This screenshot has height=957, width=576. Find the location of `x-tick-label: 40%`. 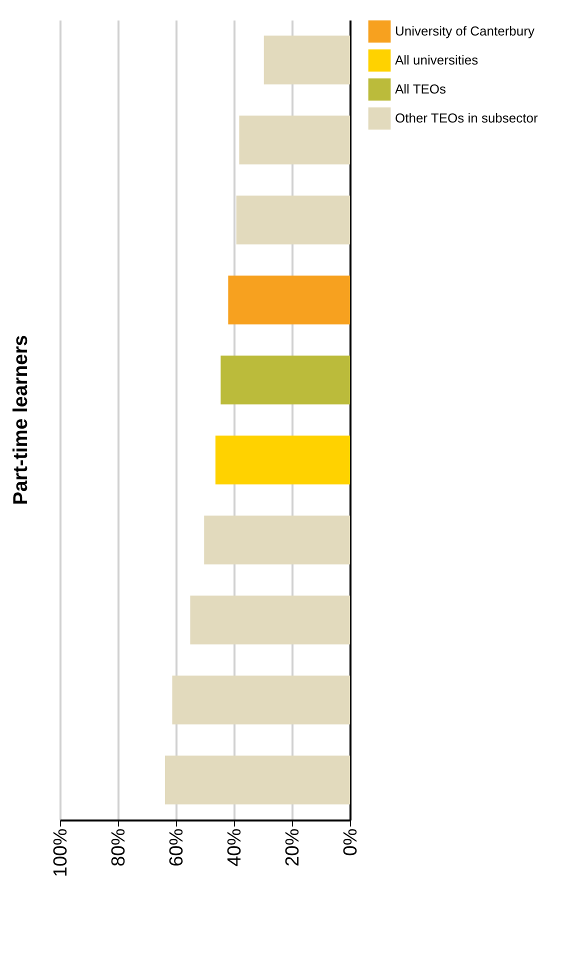

x-tick-label: 40% is located at coordinates (235, 847).